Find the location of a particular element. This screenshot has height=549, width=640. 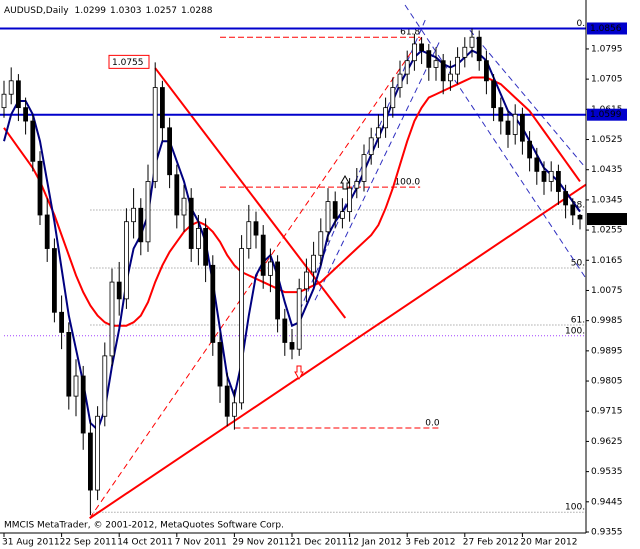

y-tick-label: 1.0255 is located at coordinates (607, 231).